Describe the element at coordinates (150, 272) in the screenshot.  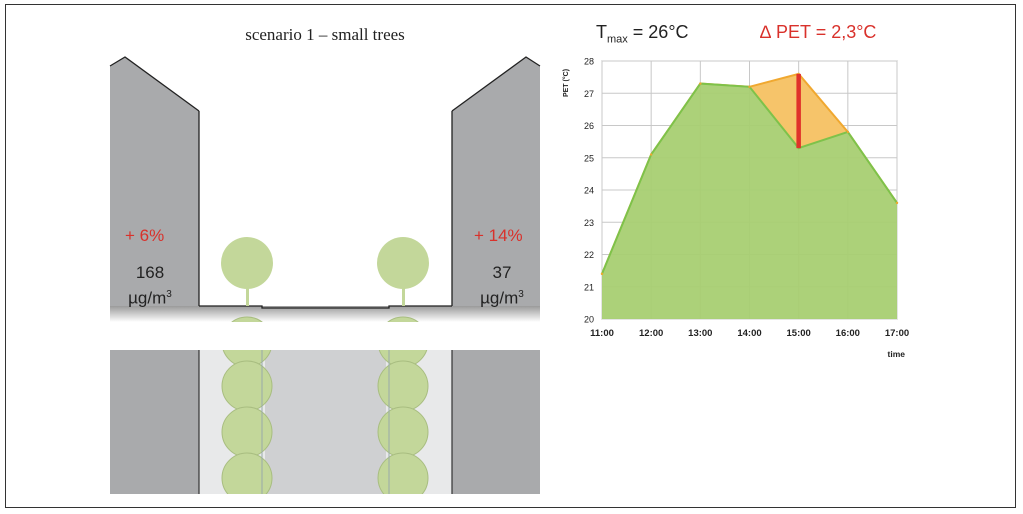
I see `left-concentration-value: 168` at that location.